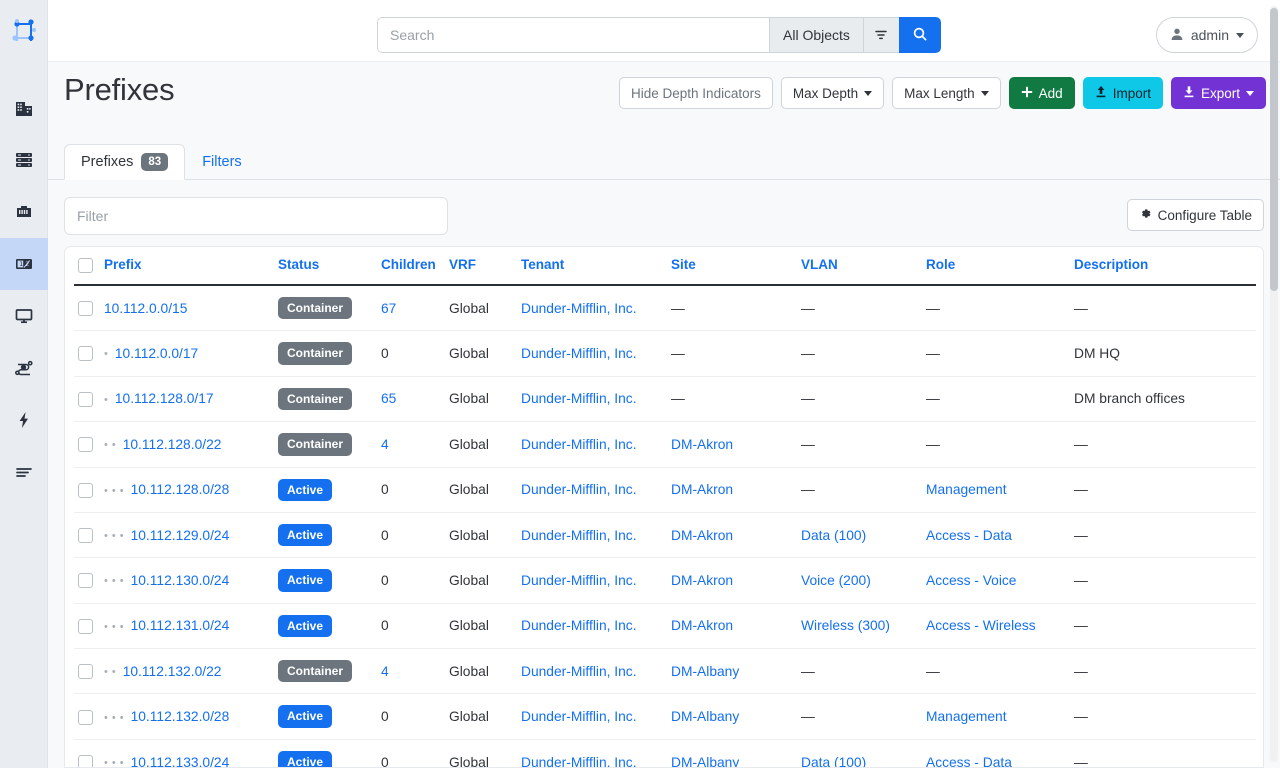 Image resolution: width=1280 pixels, height=768 pixels. Describe the element at coordinates (819, 265) in the screenshot. I see `column-header-vlan-link: VLAN` at that location.